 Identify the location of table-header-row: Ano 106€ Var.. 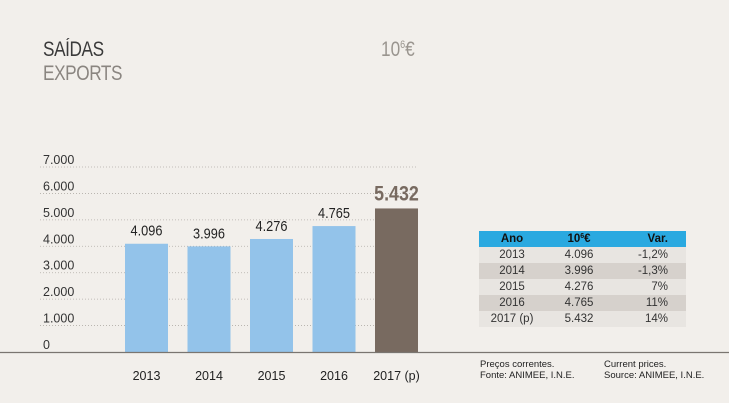
(582, 239).